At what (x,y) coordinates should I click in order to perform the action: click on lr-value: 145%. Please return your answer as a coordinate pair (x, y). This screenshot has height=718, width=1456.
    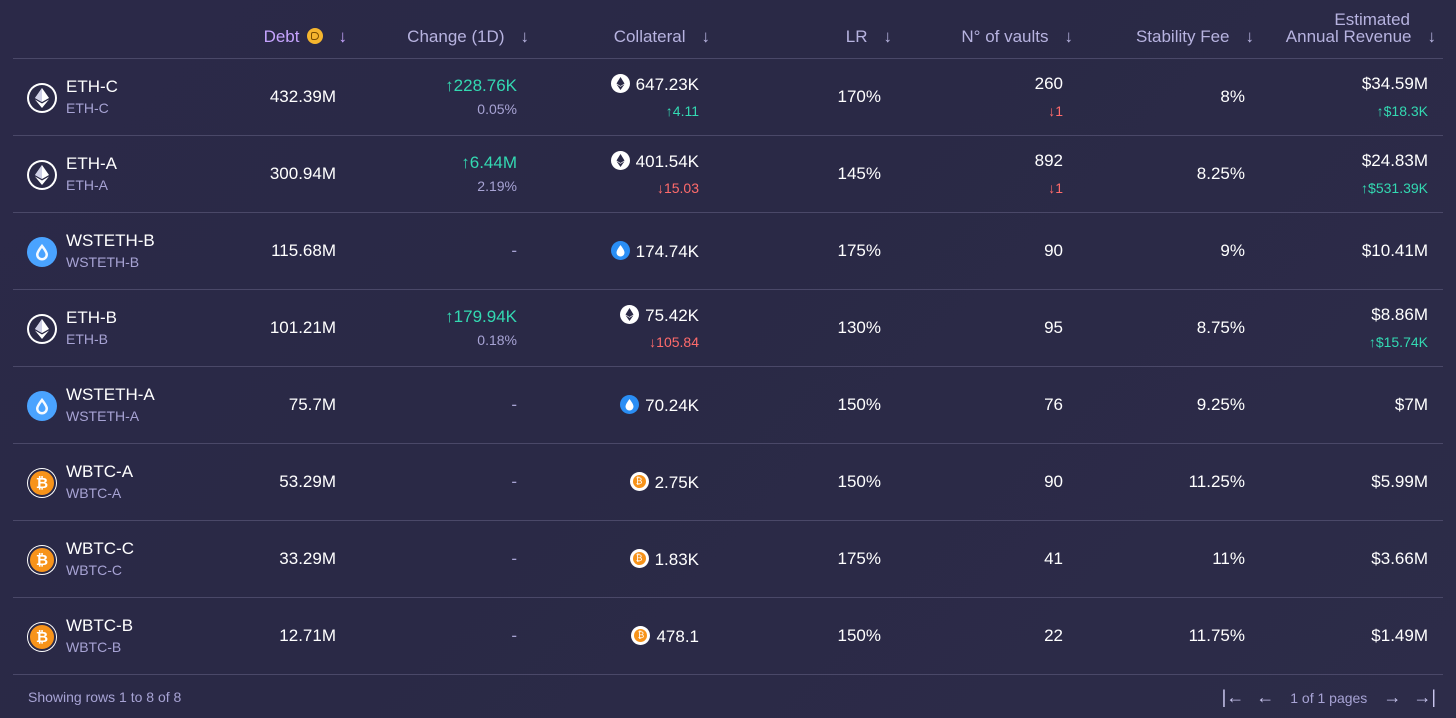
    Looking at the image, I should click on (859, 173).